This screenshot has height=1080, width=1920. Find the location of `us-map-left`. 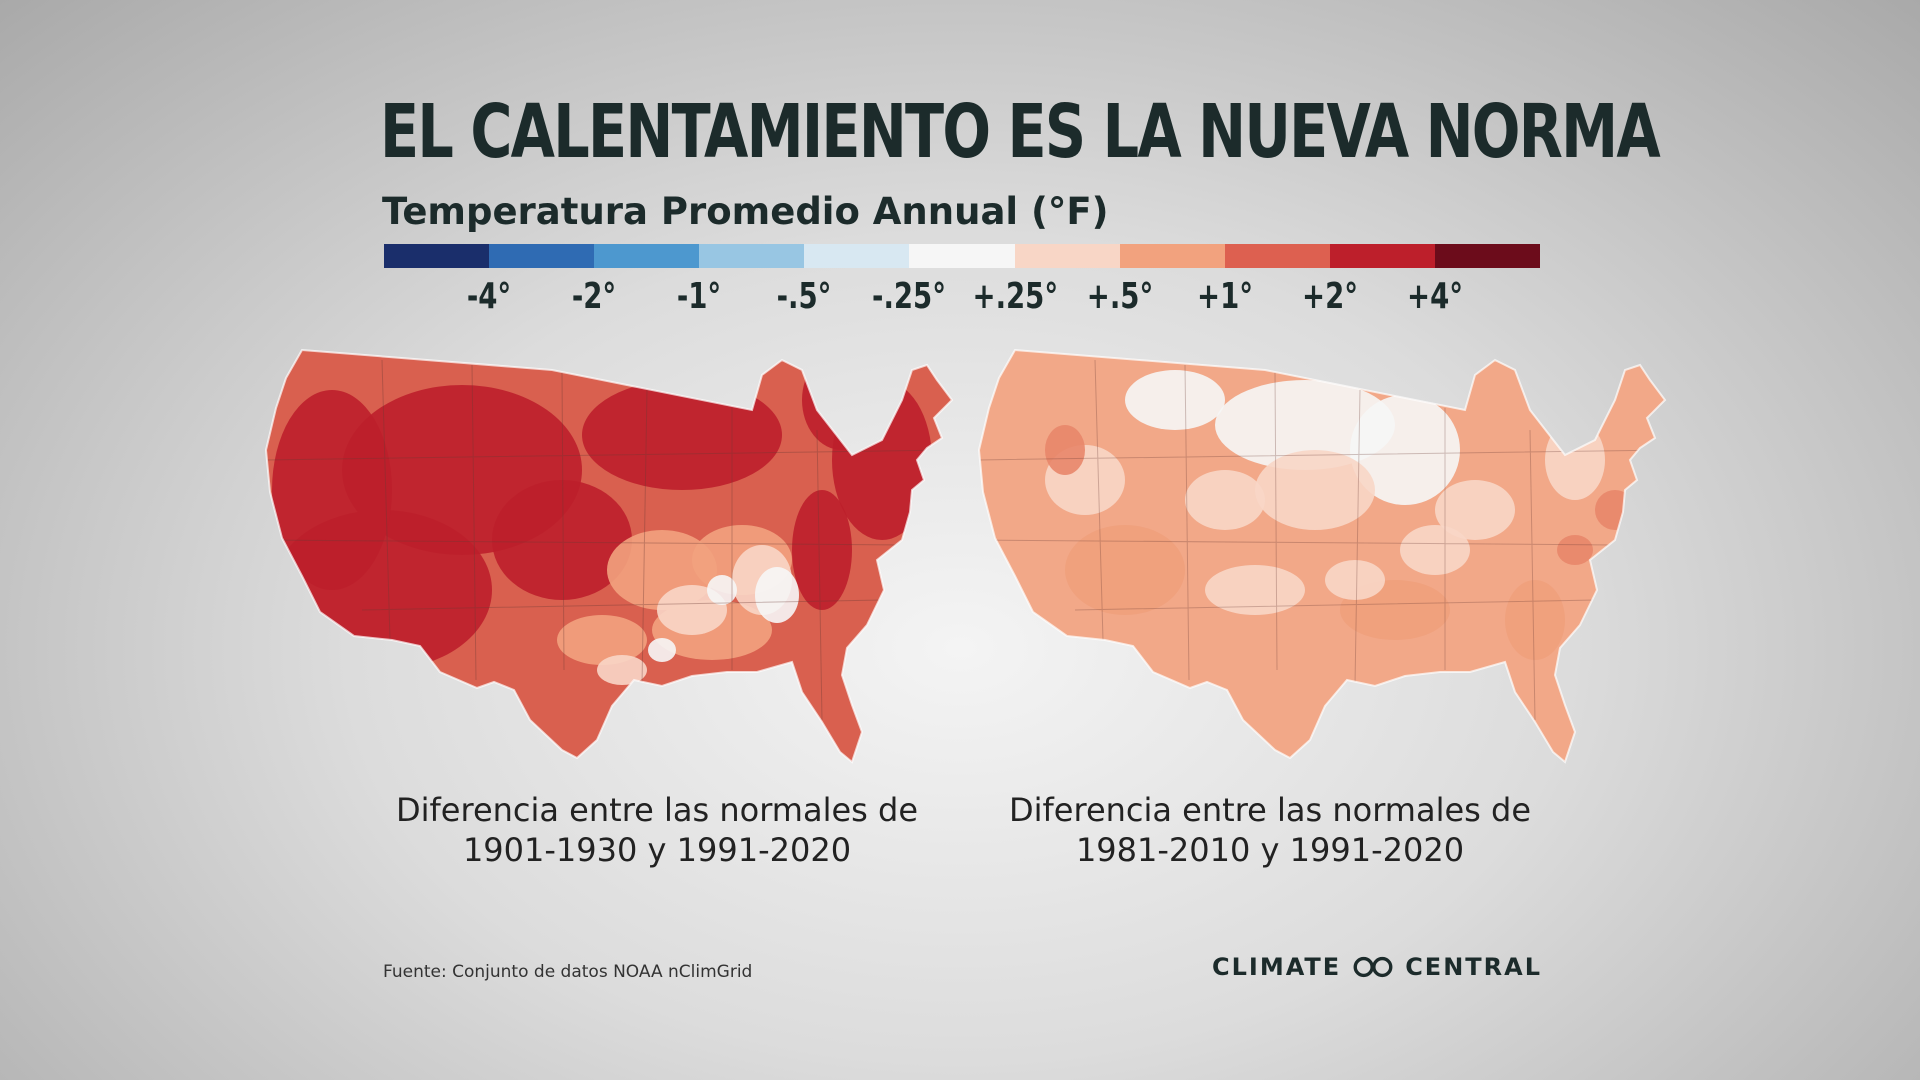

us-map-left is located at coordinates (609, 556).